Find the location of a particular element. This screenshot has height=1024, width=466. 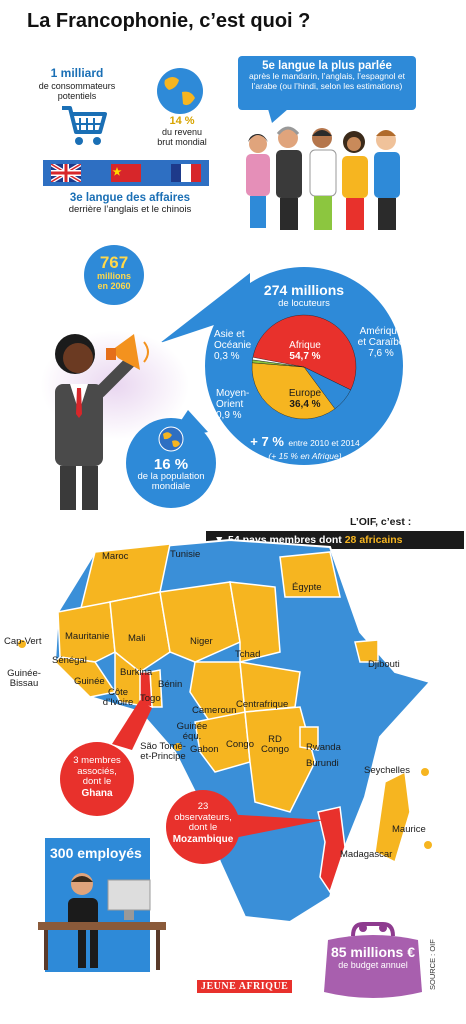

observers-line1: 23 observateurs, is located at coordinates (203, 812).